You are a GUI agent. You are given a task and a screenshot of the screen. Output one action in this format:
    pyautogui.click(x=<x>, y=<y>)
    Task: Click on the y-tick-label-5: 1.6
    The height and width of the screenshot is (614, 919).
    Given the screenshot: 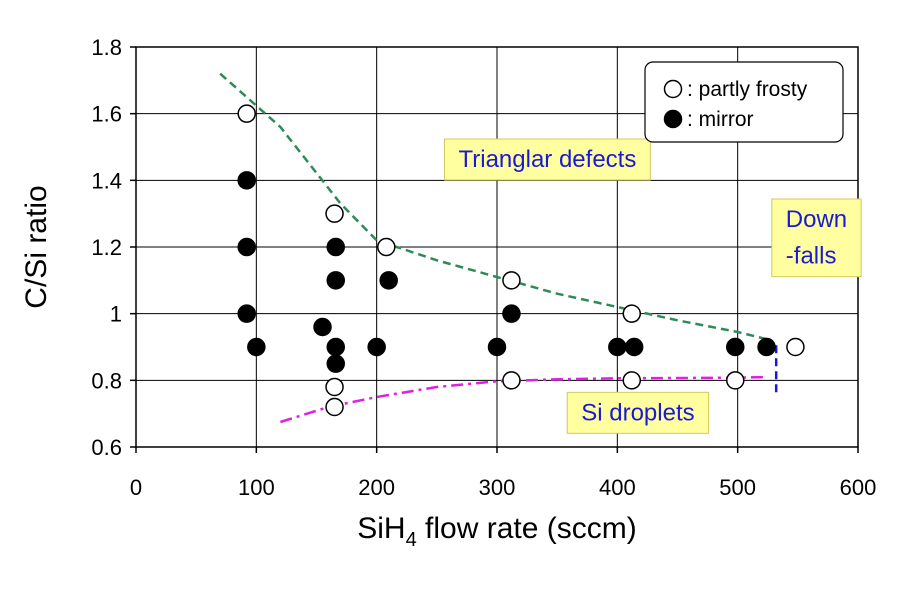 What is the action you would take?
    pyautogui.click(x=106, y=114)
    